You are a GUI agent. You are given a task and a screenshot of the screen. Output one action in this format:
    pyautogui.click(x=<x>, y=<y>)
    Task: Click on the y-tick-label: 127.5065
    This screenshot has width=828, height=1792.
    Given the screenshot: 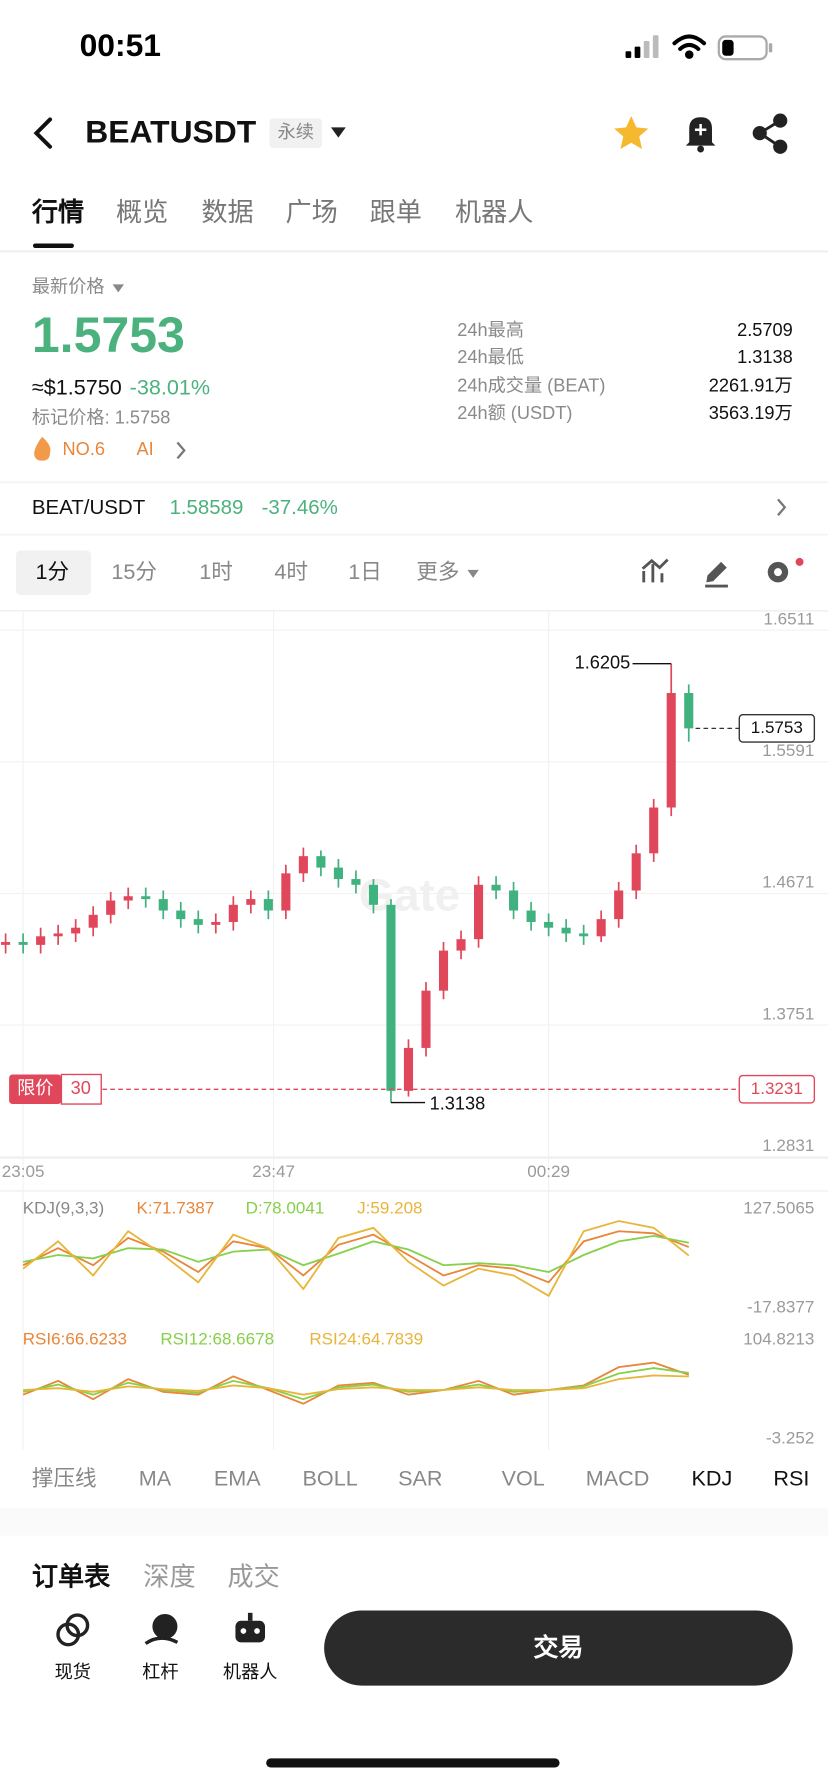 What is the action you would take?
    pyautogui.click(x=778, y=1208)
    